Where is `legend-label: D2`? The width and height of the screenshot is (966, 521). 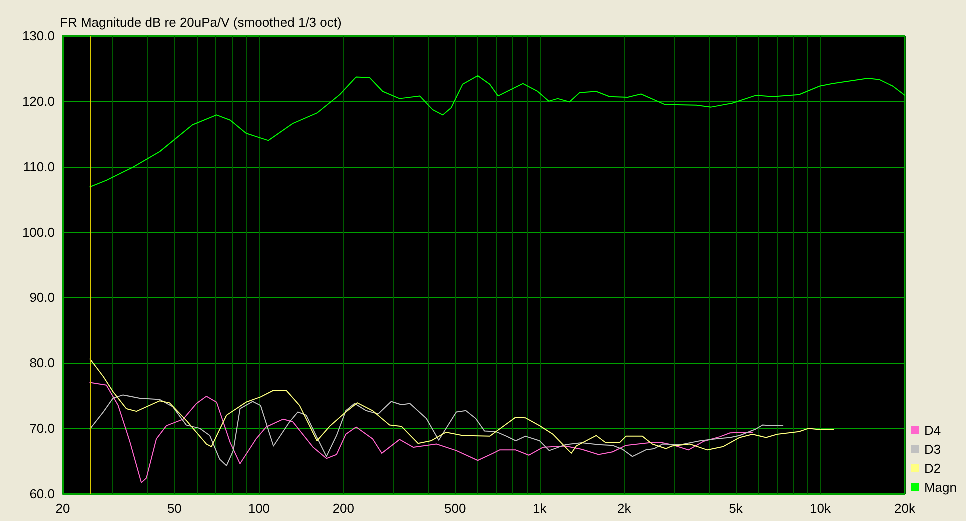
legend-label: D2 is located at coordinates (933, 468).